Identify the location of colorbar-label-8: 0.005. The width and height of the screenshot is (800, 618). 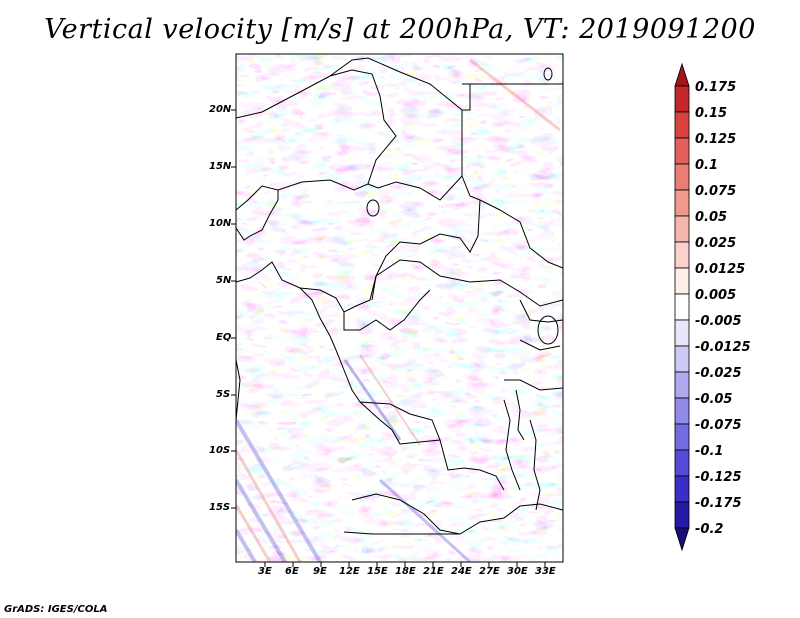
(716, 295).